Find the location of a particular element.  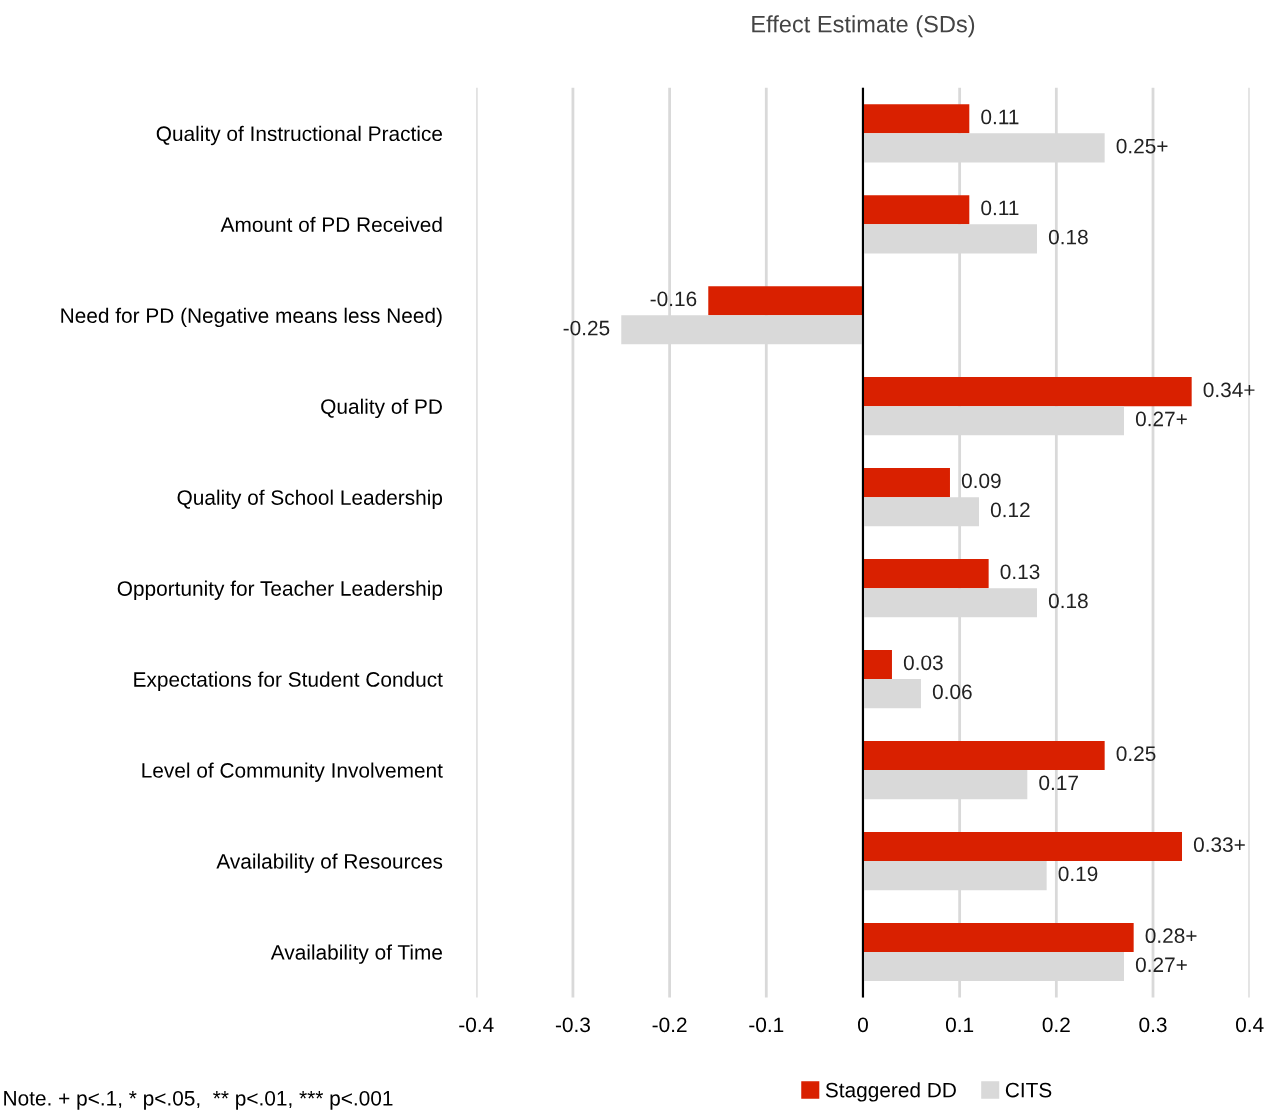

y-tick-label: Need for PD (Negative means less Need) is located at coordinates (251, 317).